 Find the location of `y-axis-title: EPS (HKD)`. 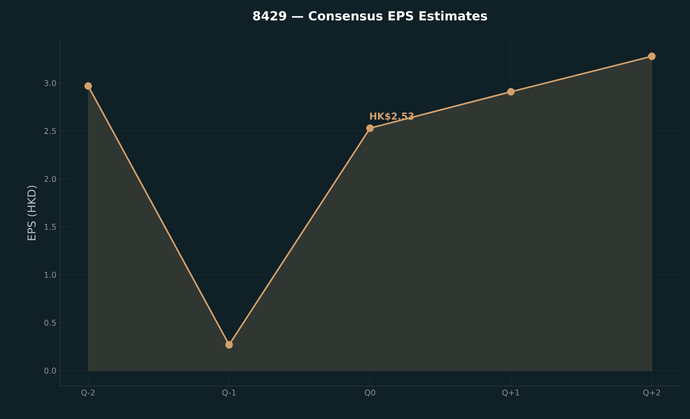

y-axis-title: EPS (HKD) is located at coordinates (32, 213).